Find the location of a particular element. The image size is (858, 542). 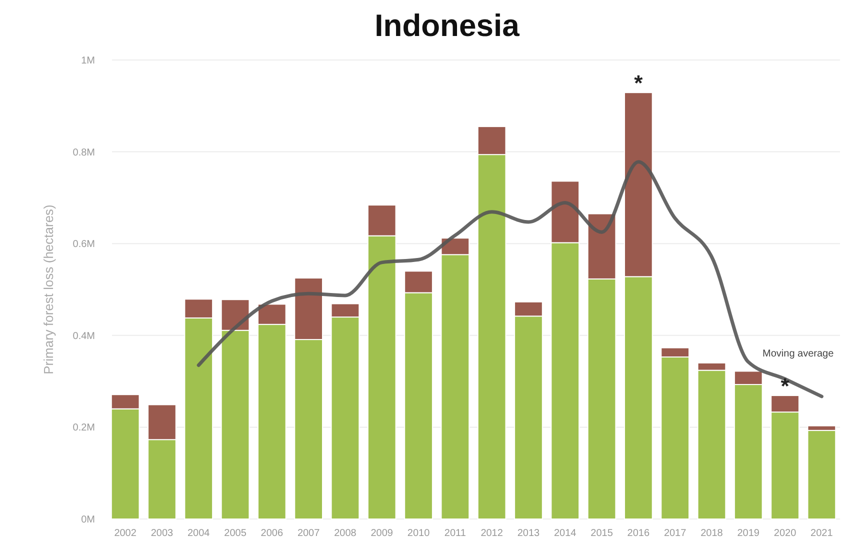

x-tick-label: 2016 is located at coordinates (638, 533).